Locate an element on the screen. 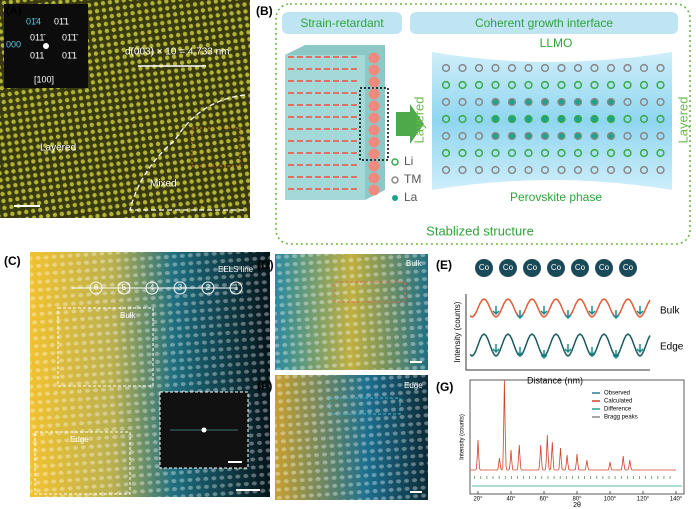  label: Perovskite phase is located at coordinates (556, 197).